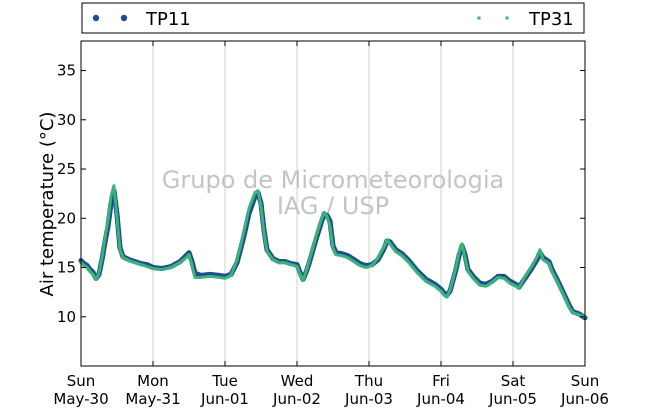  I want to click on x-tick-label-date: May-30, so click(80, 399).